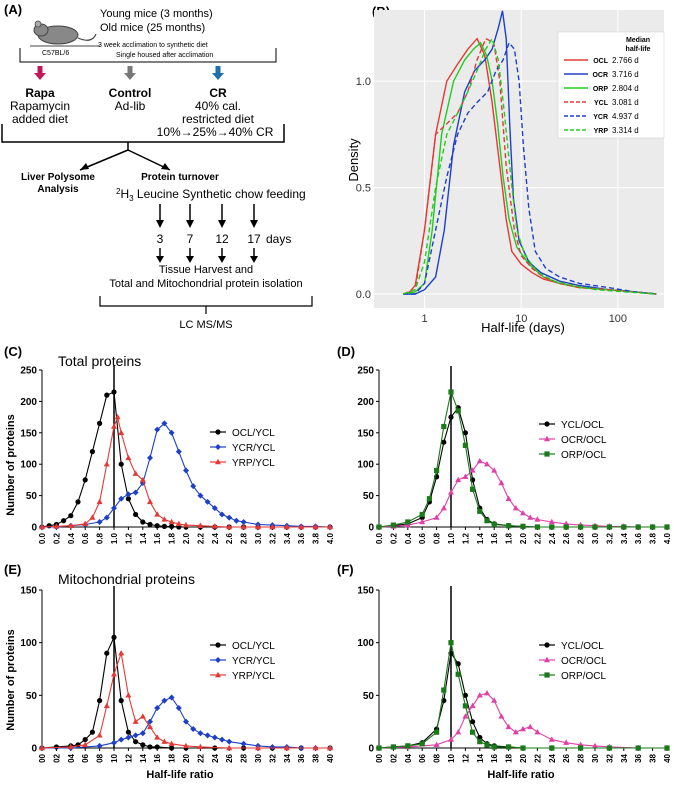 The image size is (674, 790). What do you see at coordinates (287, 757) in the screenshot?
I see `x-tick-label: 34` at bounding box center [287, 757].